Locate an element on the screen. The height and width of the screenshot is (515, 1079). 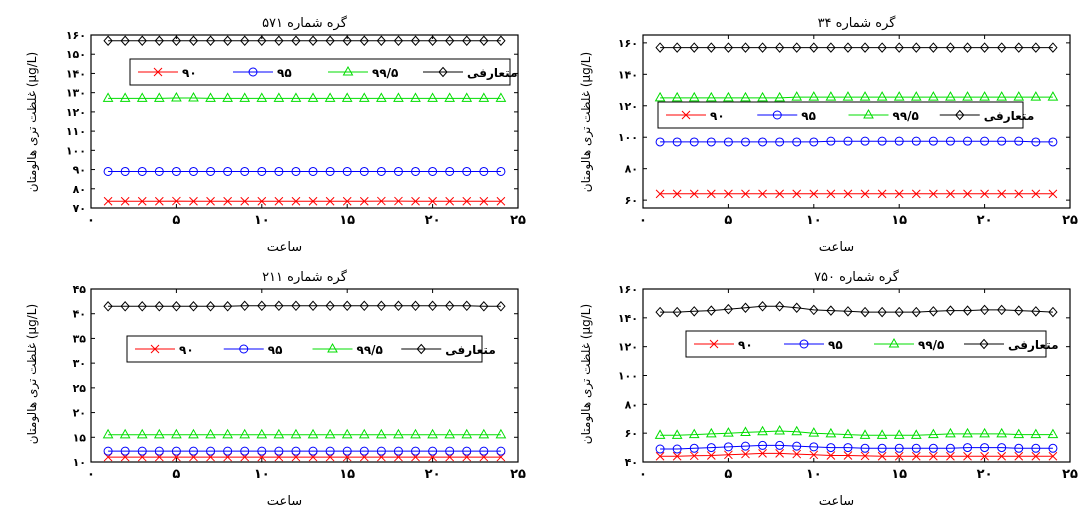
legend-label: ۹۵ is located at coordinates (284, 73).